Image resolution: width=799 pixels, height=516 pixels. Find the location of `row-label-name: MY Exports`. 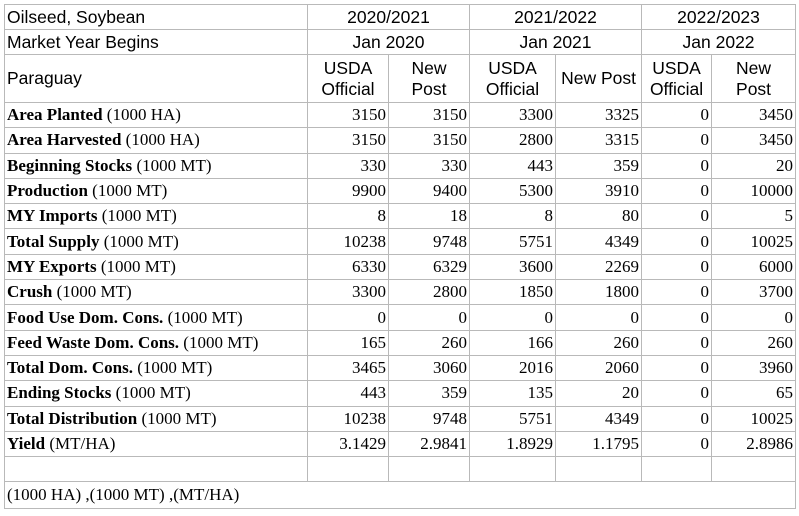

row-label-name: MY Exports is located at coordinates (52, 266).